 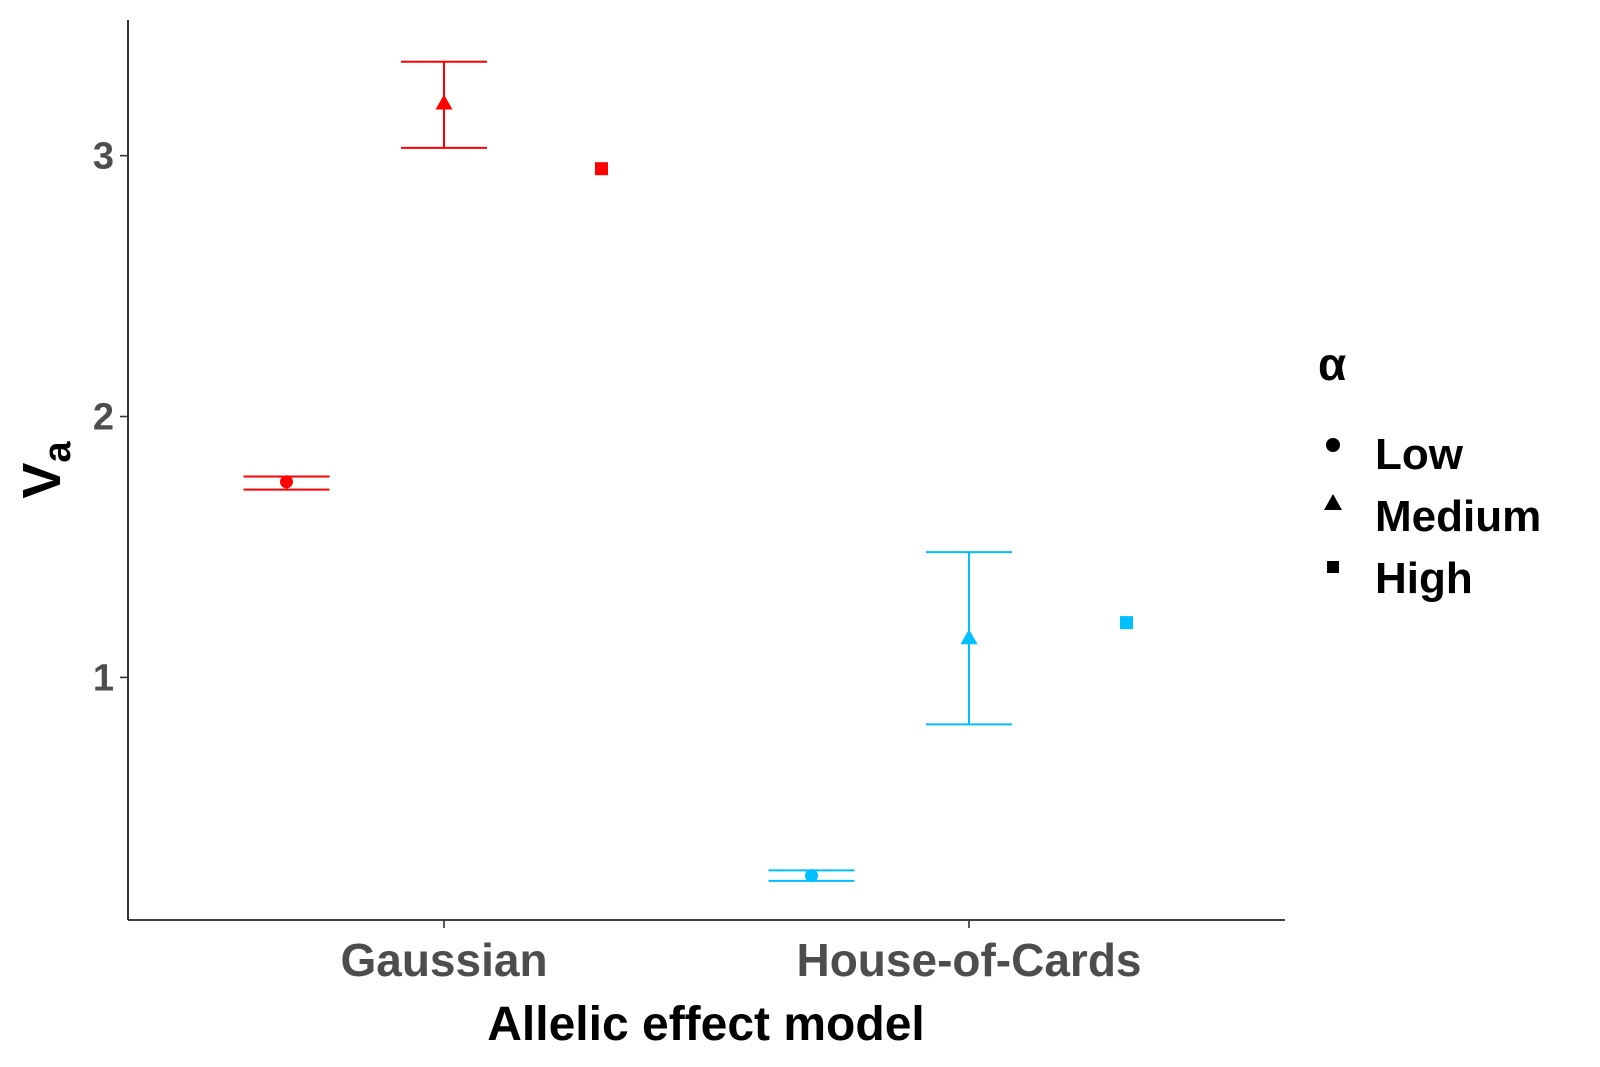 I want to click on y-tick-label: 1, so click(x=103, y=678).